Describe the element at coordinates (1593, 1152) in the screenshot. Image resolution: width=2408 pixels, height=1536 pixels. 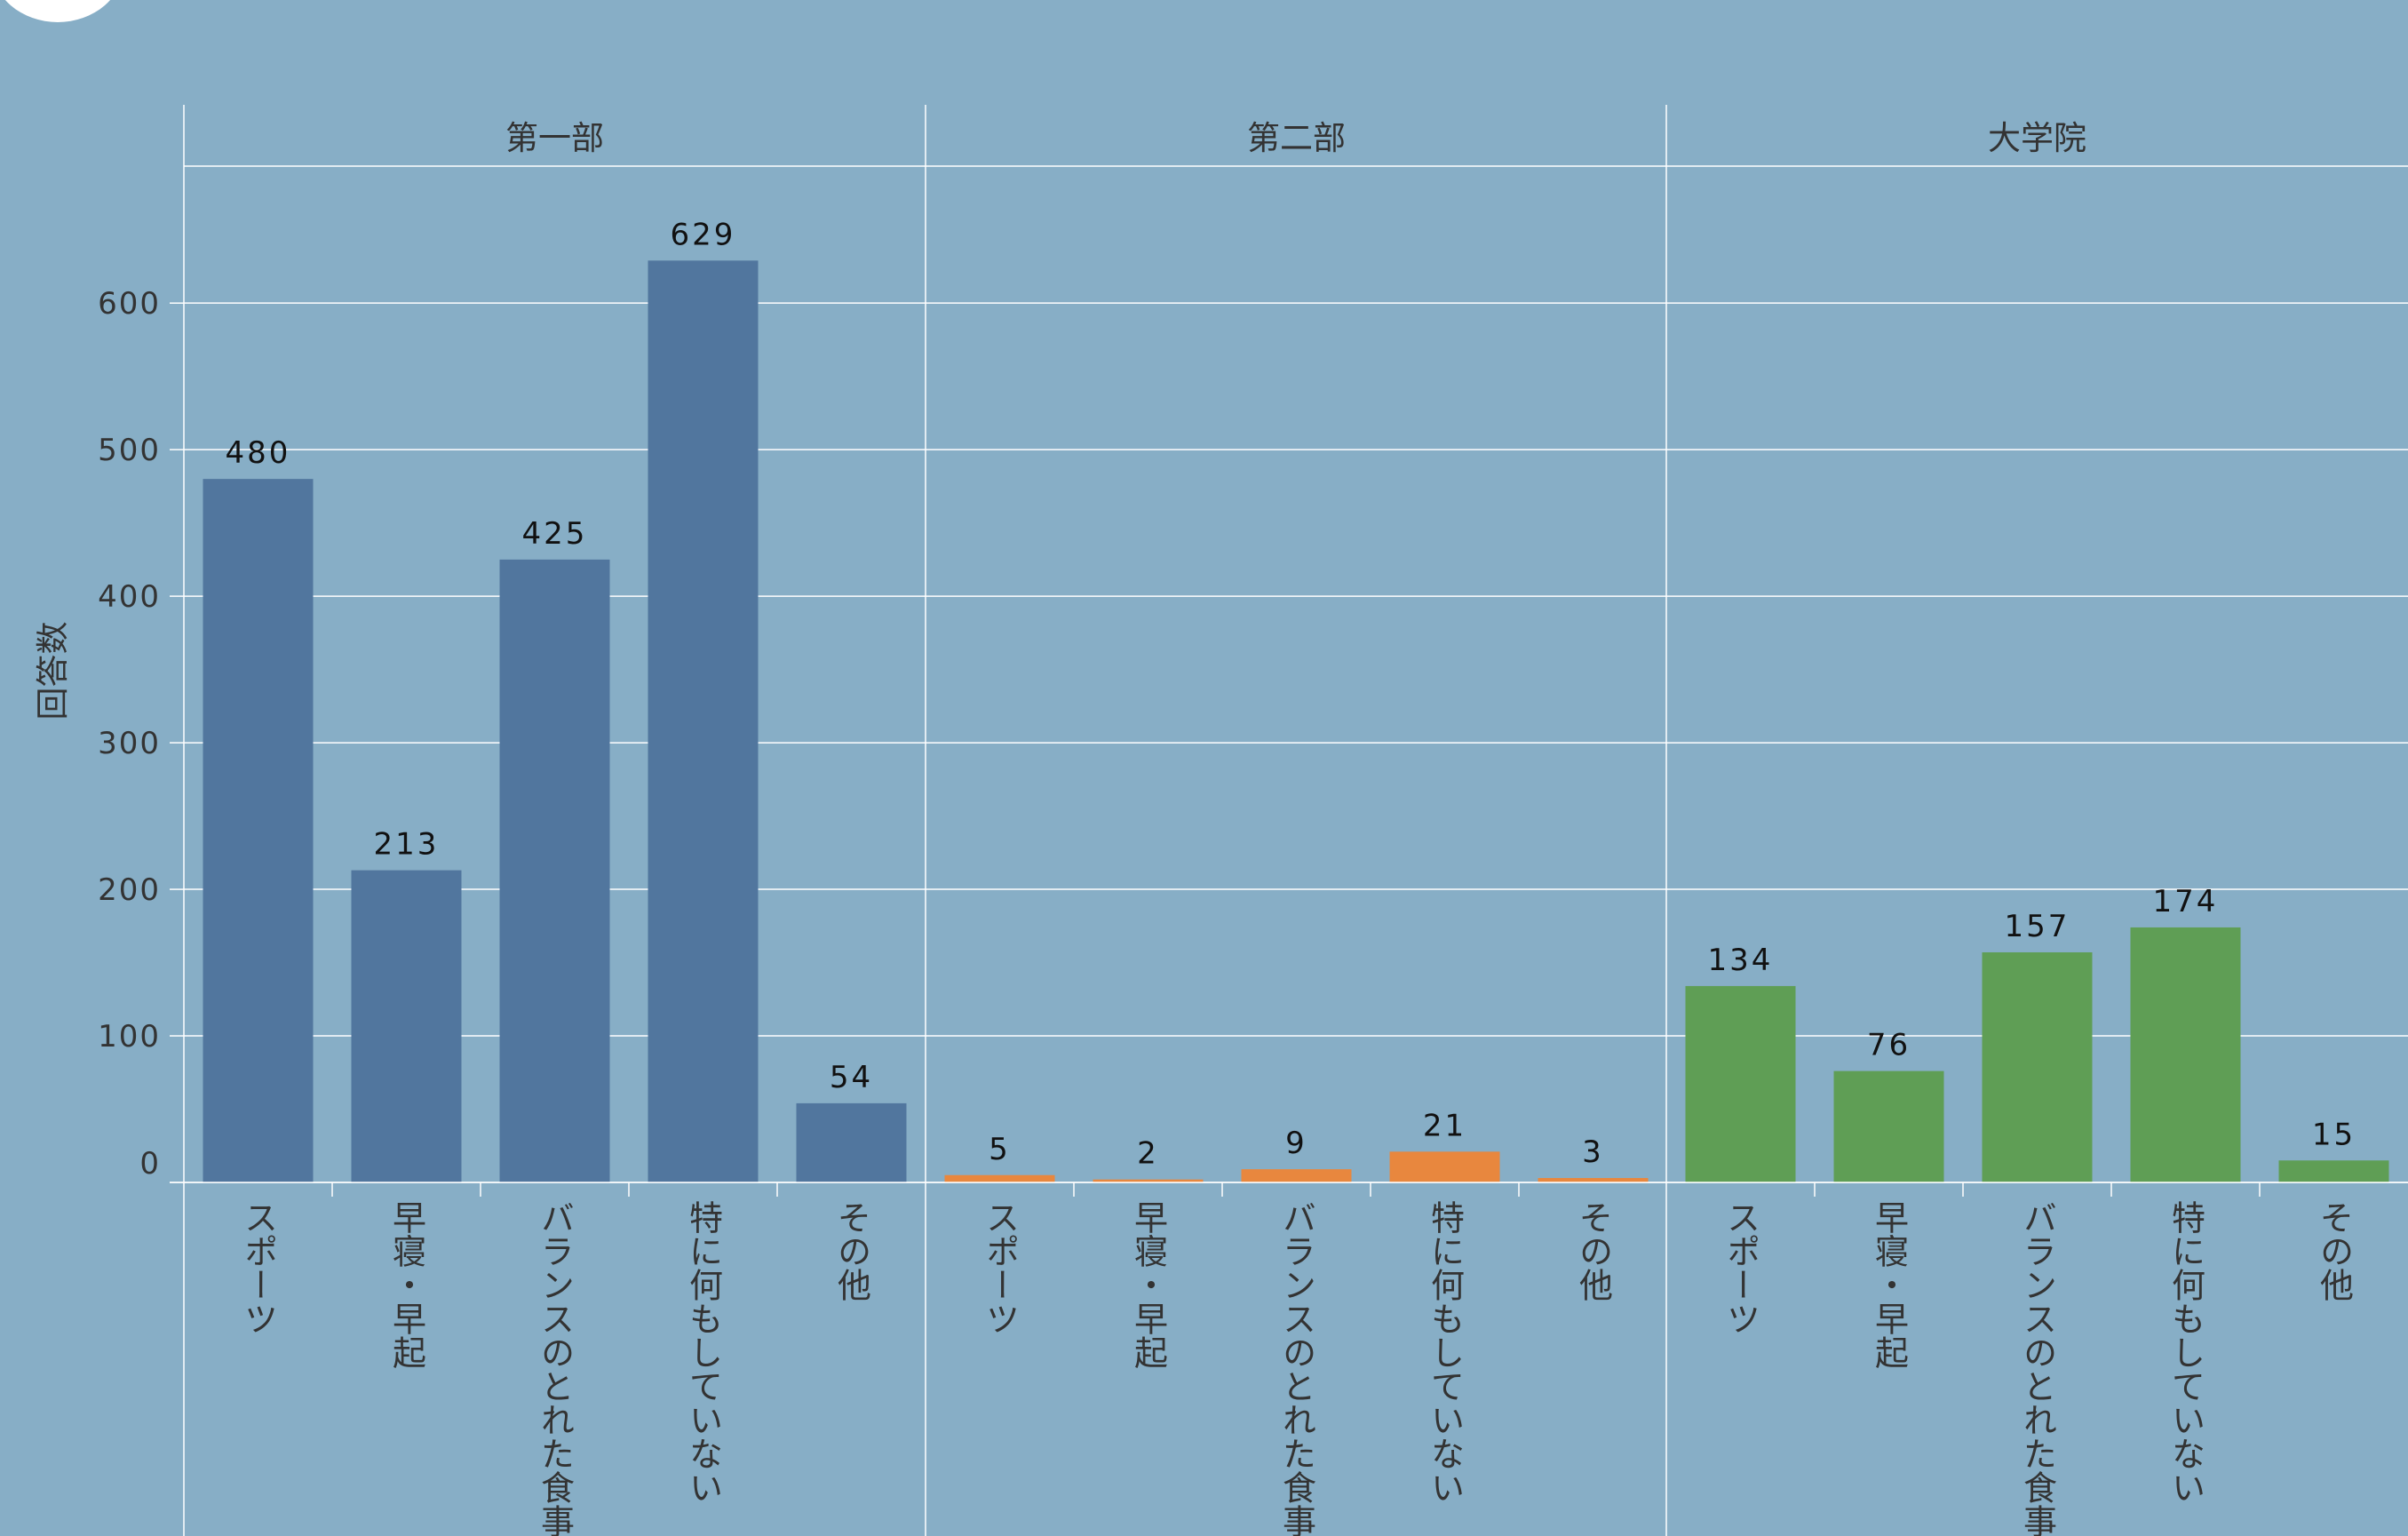
I see `data-label: 3` at that location.